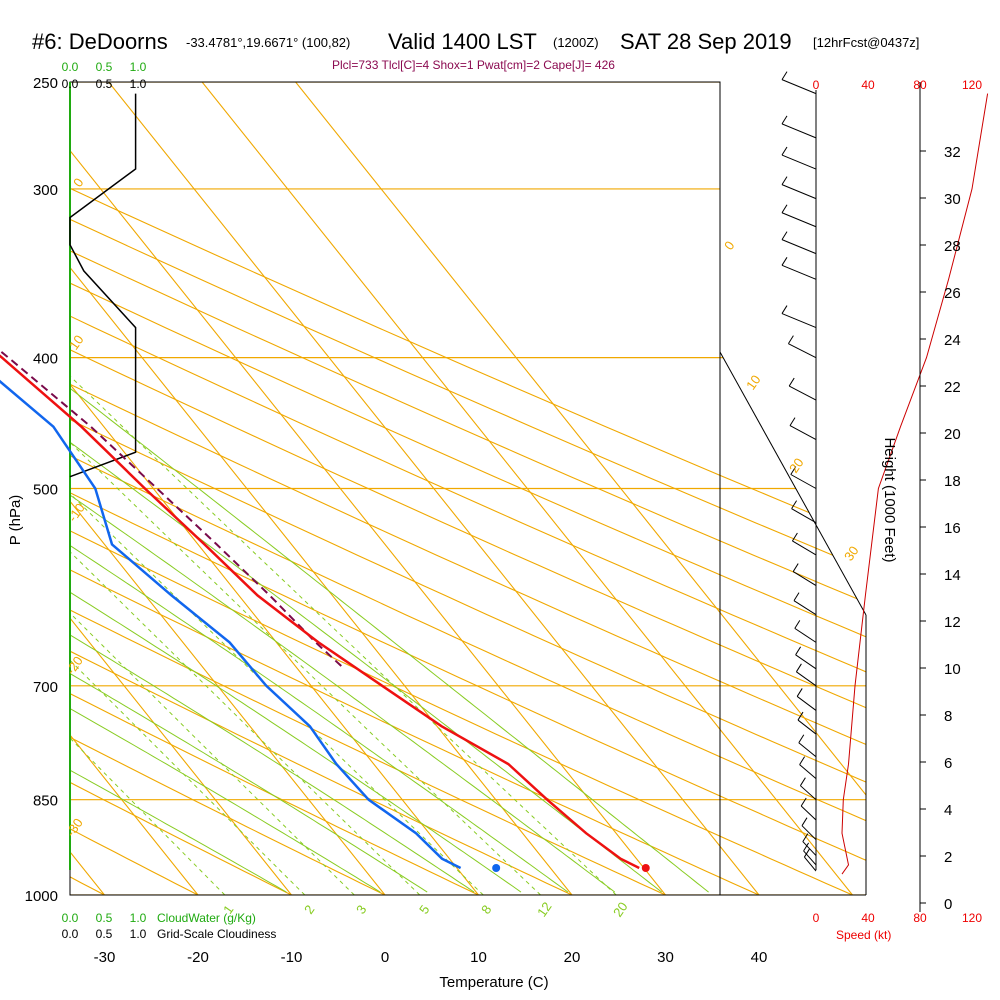  Describe the element at coordinates (486, 909) in the screenshot. I see `mixing-ratio-label: 8` at that location.